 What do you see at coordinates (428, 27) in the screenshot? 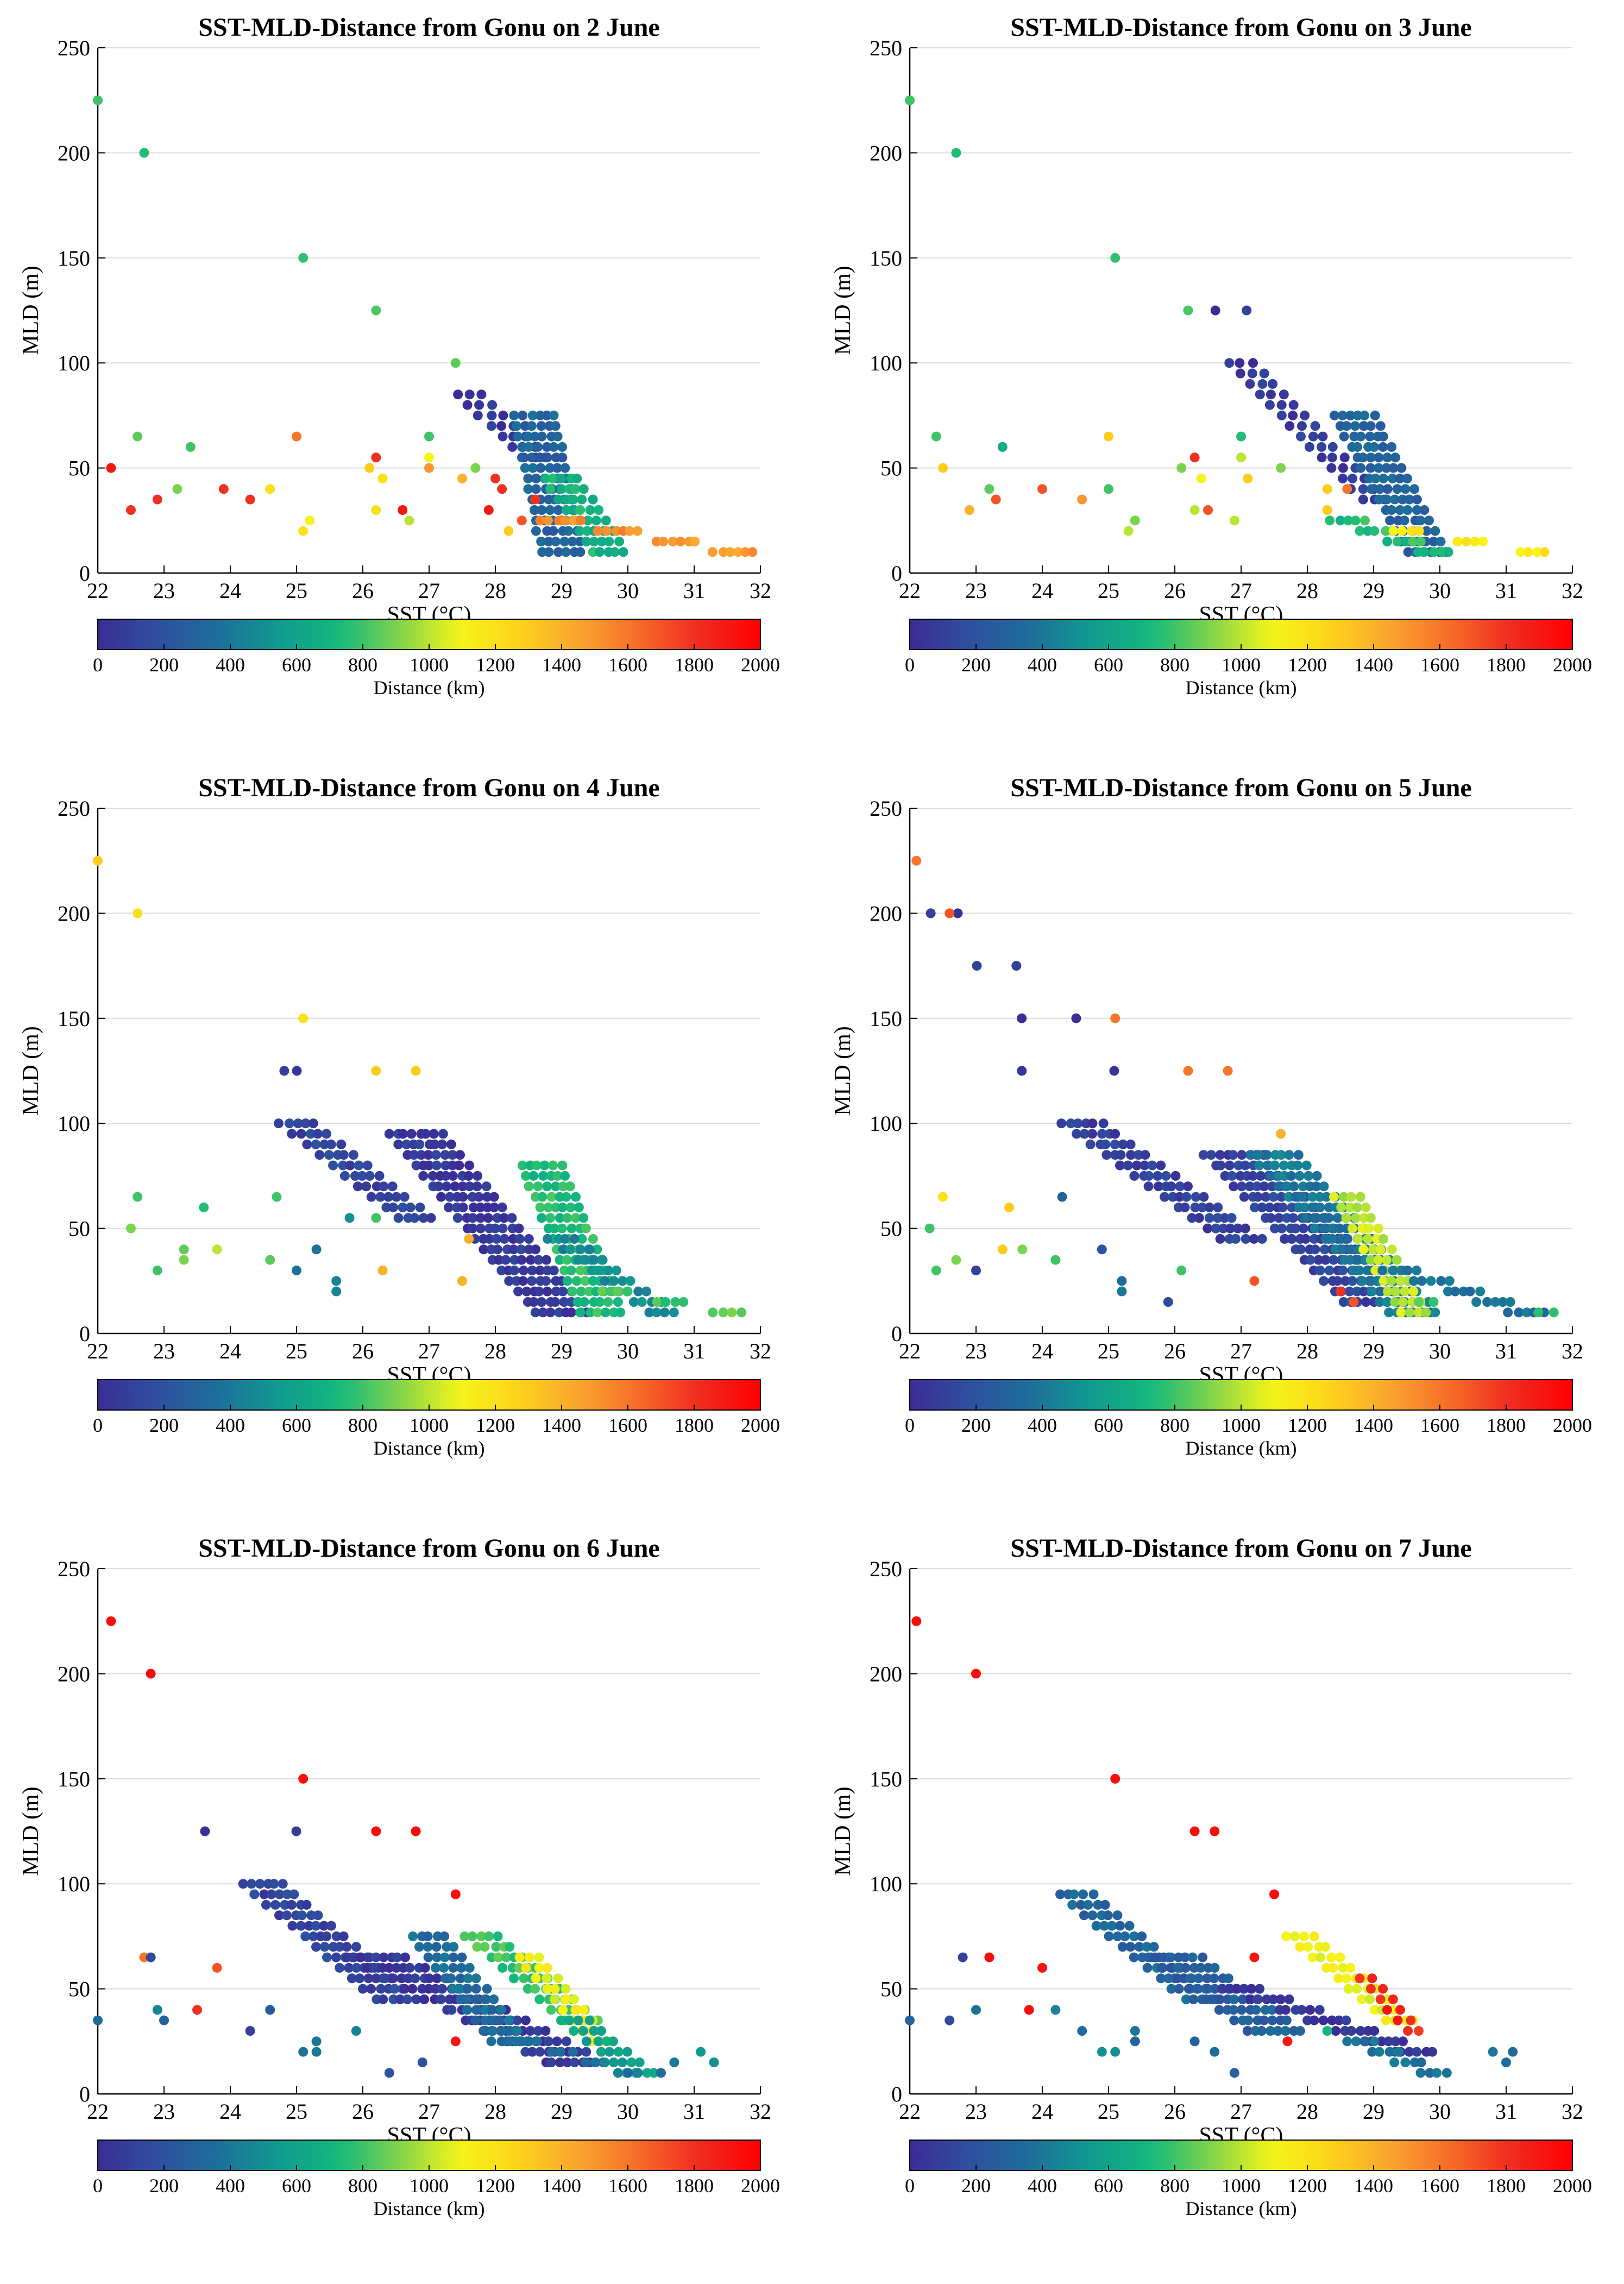
I see `chart-title: SST-MLD-Distance from Gonu on 2 June` at bounding box center [428, 27].